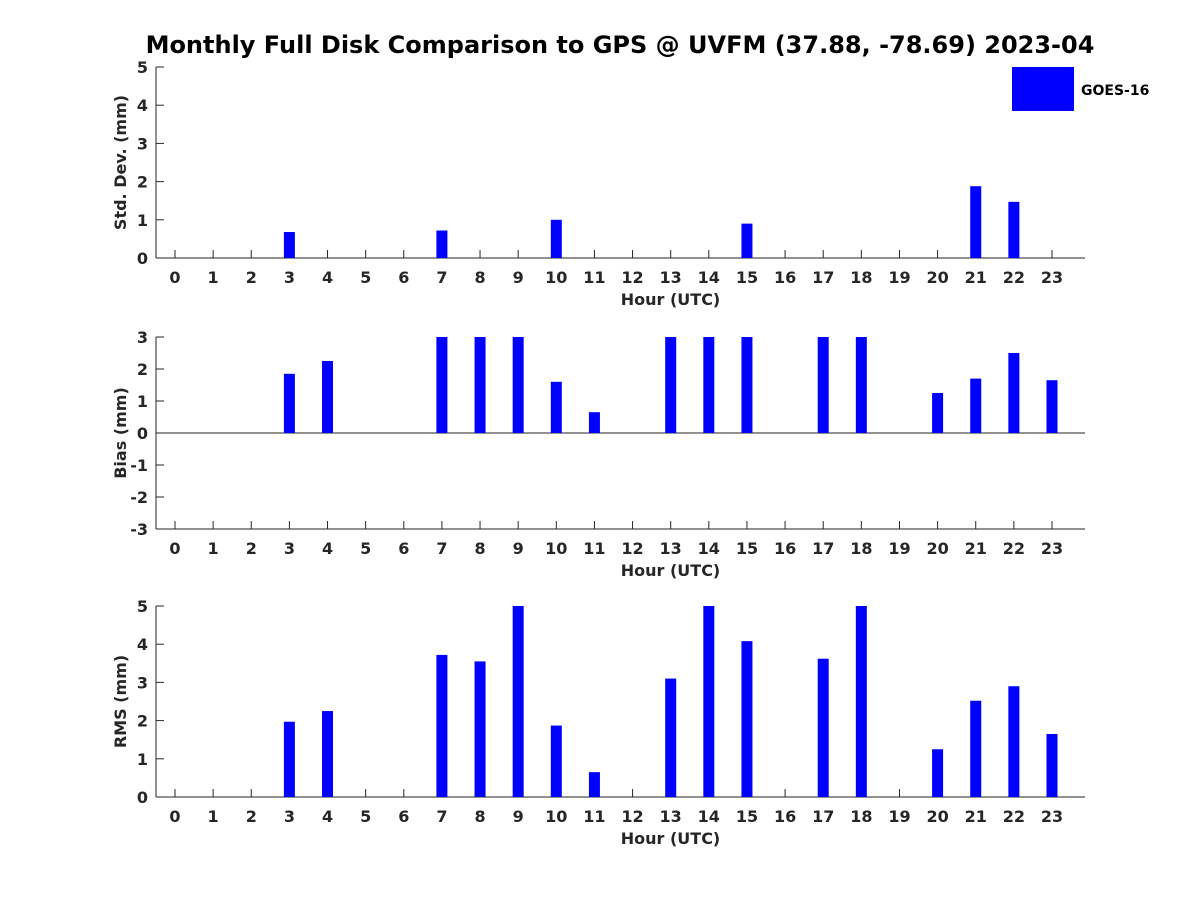 This screenshot has height=900, width=1200. I want to click on x-tick-label: 17, so click(823, 277).